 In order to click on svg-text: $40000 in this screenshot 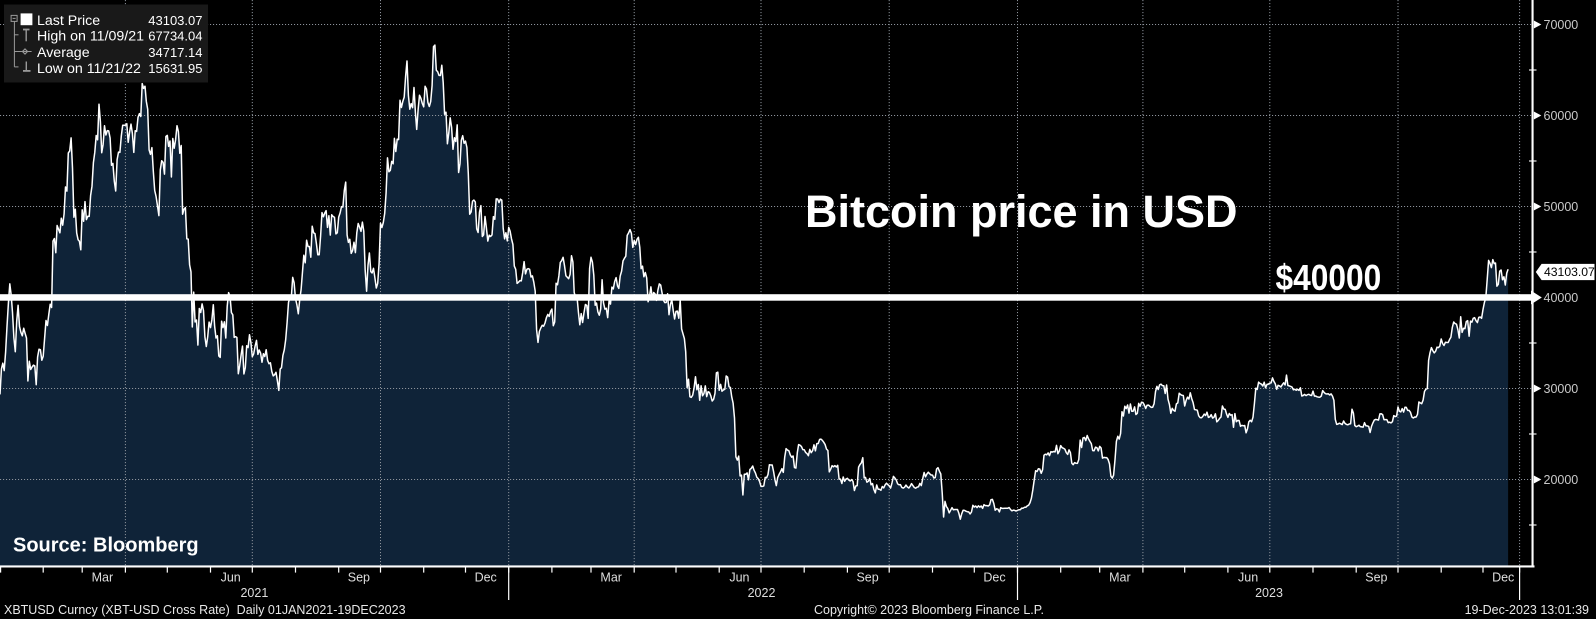, I will do `click(1329, 278)`.